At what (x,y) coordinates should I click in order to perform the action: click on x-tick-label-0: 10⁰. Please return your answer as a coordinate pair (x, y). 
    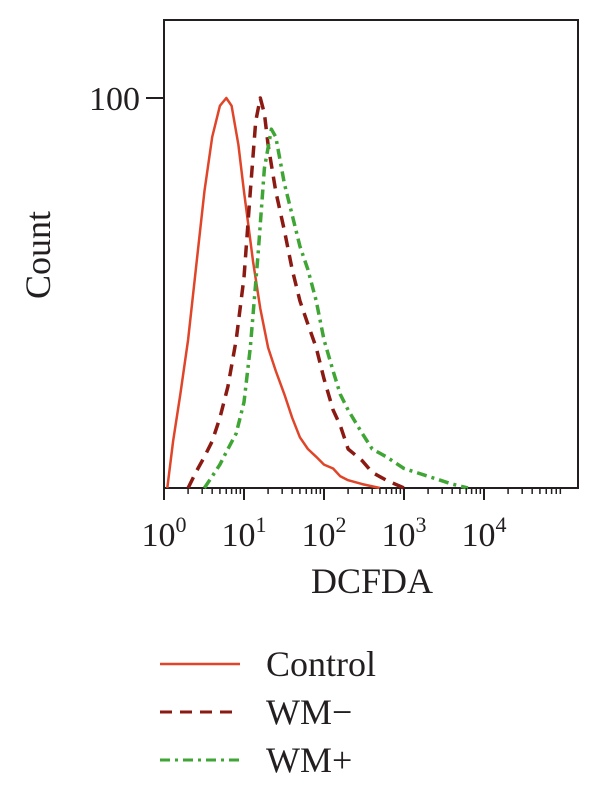
    Looking at the image, I should click on (164, 533).